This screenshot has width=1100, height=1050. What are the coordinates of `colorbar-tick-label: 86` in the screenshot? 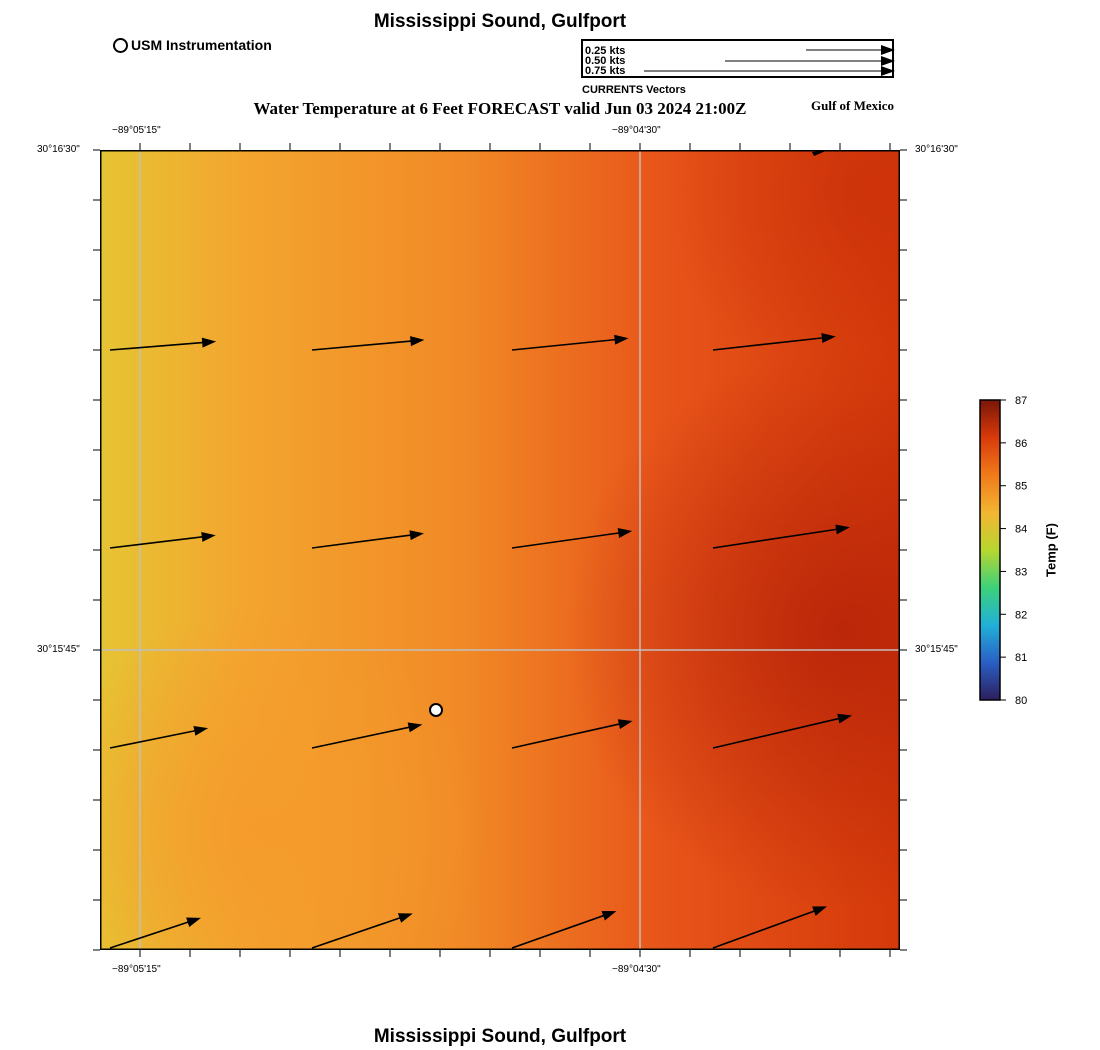 It's located at (1021, 444).